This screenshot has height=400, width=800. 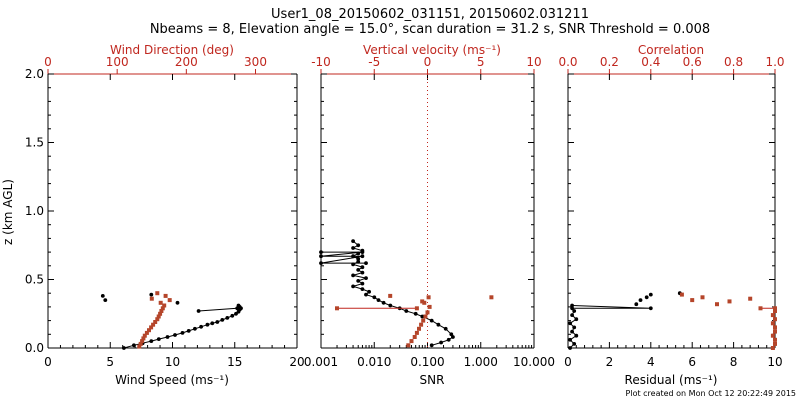 What do you see at coordinates (533, 62) in the screenshot?
I see `top-tick-label: 10` at bounding box center [533, 62].